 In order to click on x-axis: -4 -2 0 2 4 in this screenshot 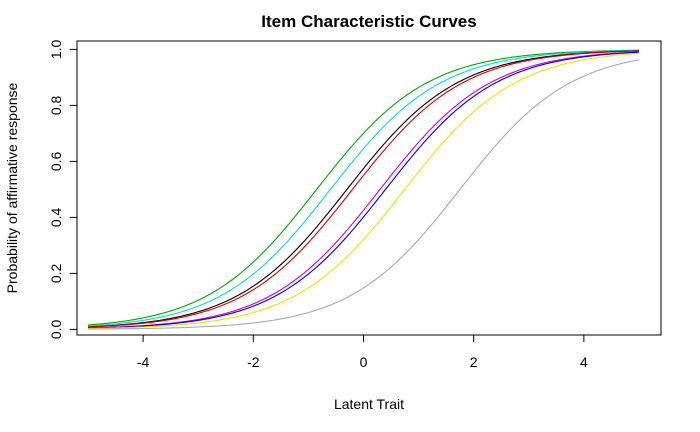, I will do `click(362, 352)`.